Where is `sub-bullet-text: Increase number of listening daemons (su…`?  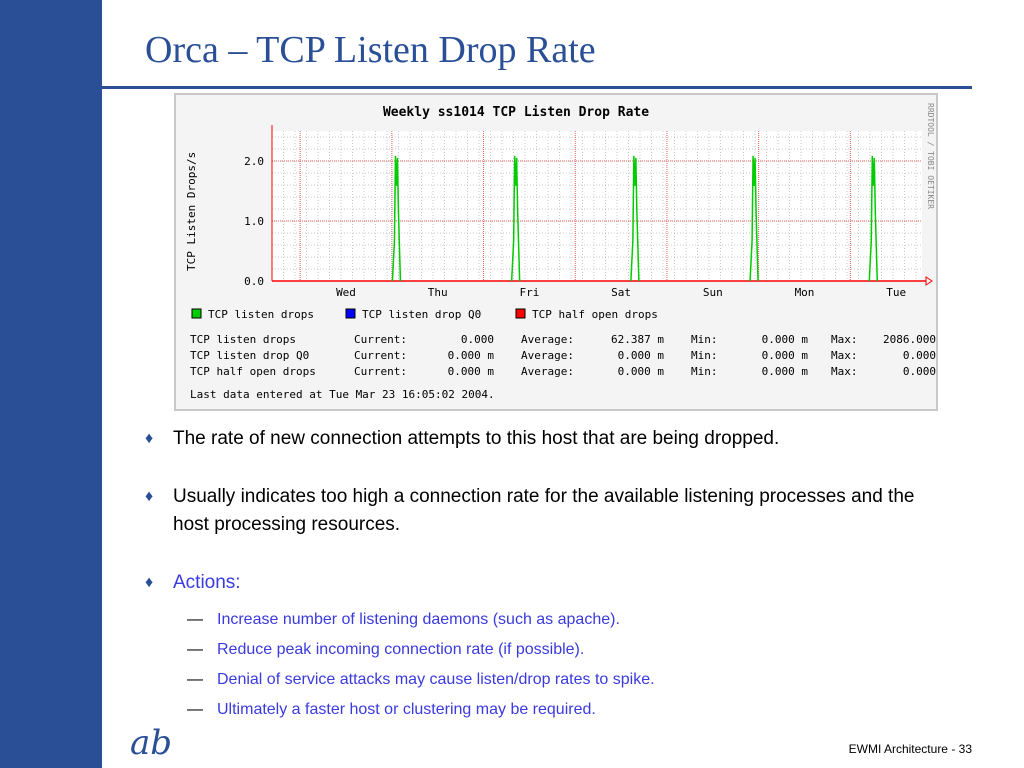
sub-bullet-text: Increase number of listening daemons (su… is located at coordinates (418, 619).